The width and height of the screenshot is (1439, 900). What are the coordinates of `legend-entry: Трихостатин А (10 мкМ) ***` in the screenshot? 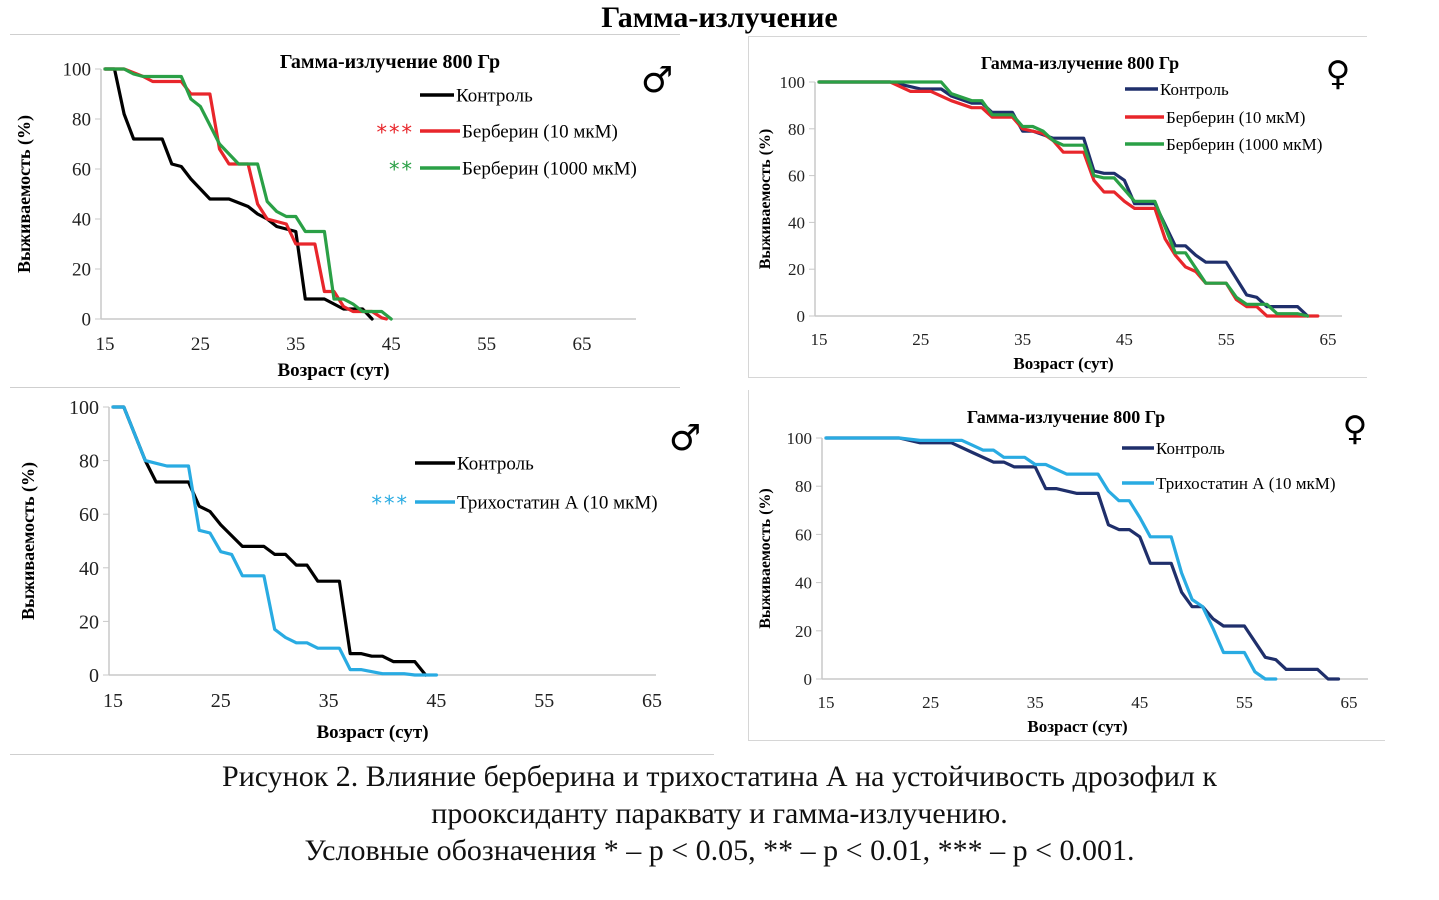 It's located at (515, 504).